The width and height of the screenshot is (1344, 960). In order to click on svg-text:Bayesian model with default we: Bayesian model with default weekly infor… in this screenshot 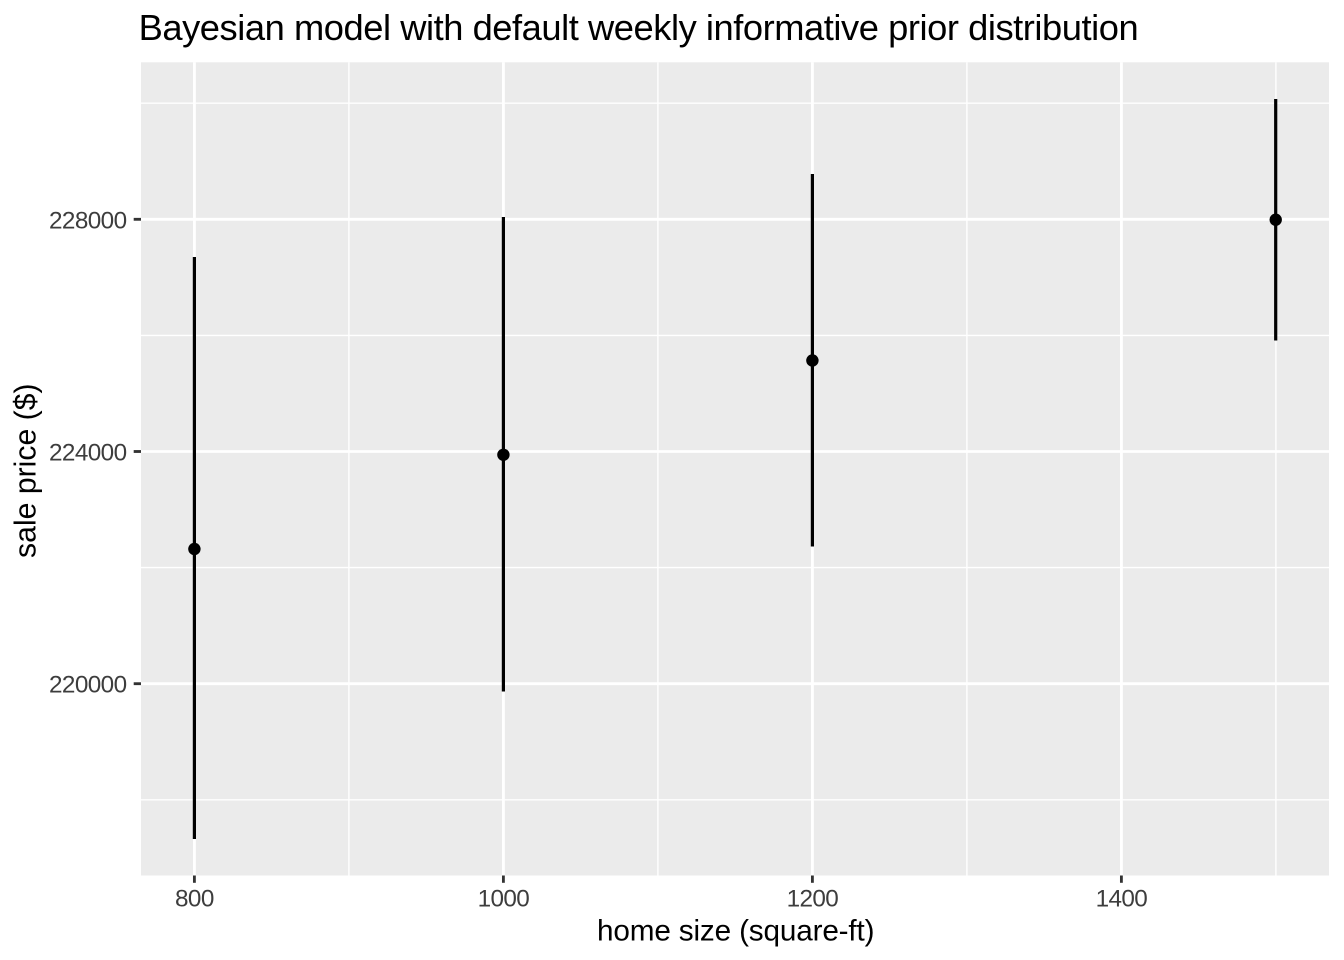, I will do `click(639, 27)`.